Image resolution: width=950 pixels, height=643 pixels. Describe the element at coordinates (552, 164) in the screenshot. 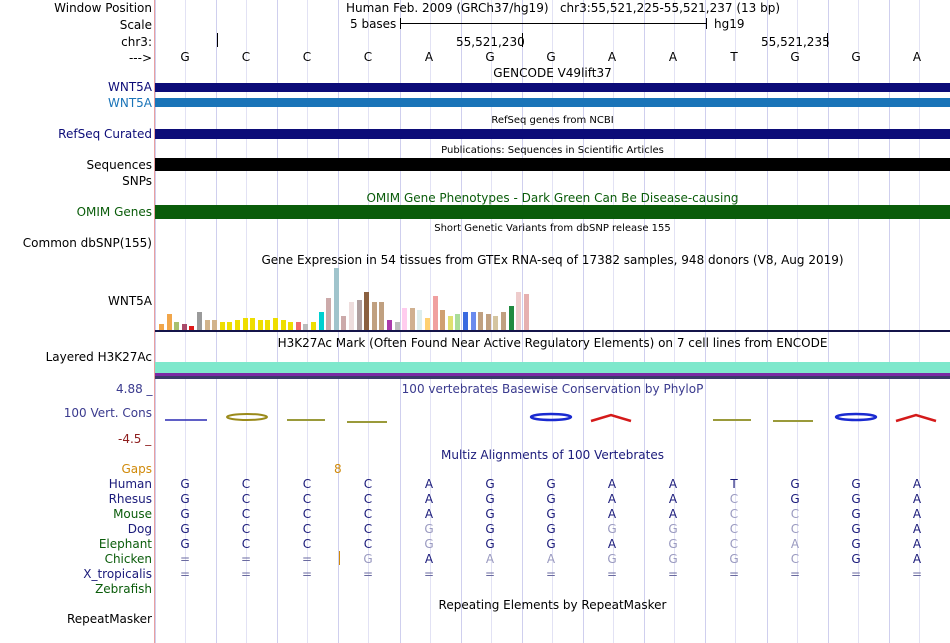

I see `publications-feature` at that location.